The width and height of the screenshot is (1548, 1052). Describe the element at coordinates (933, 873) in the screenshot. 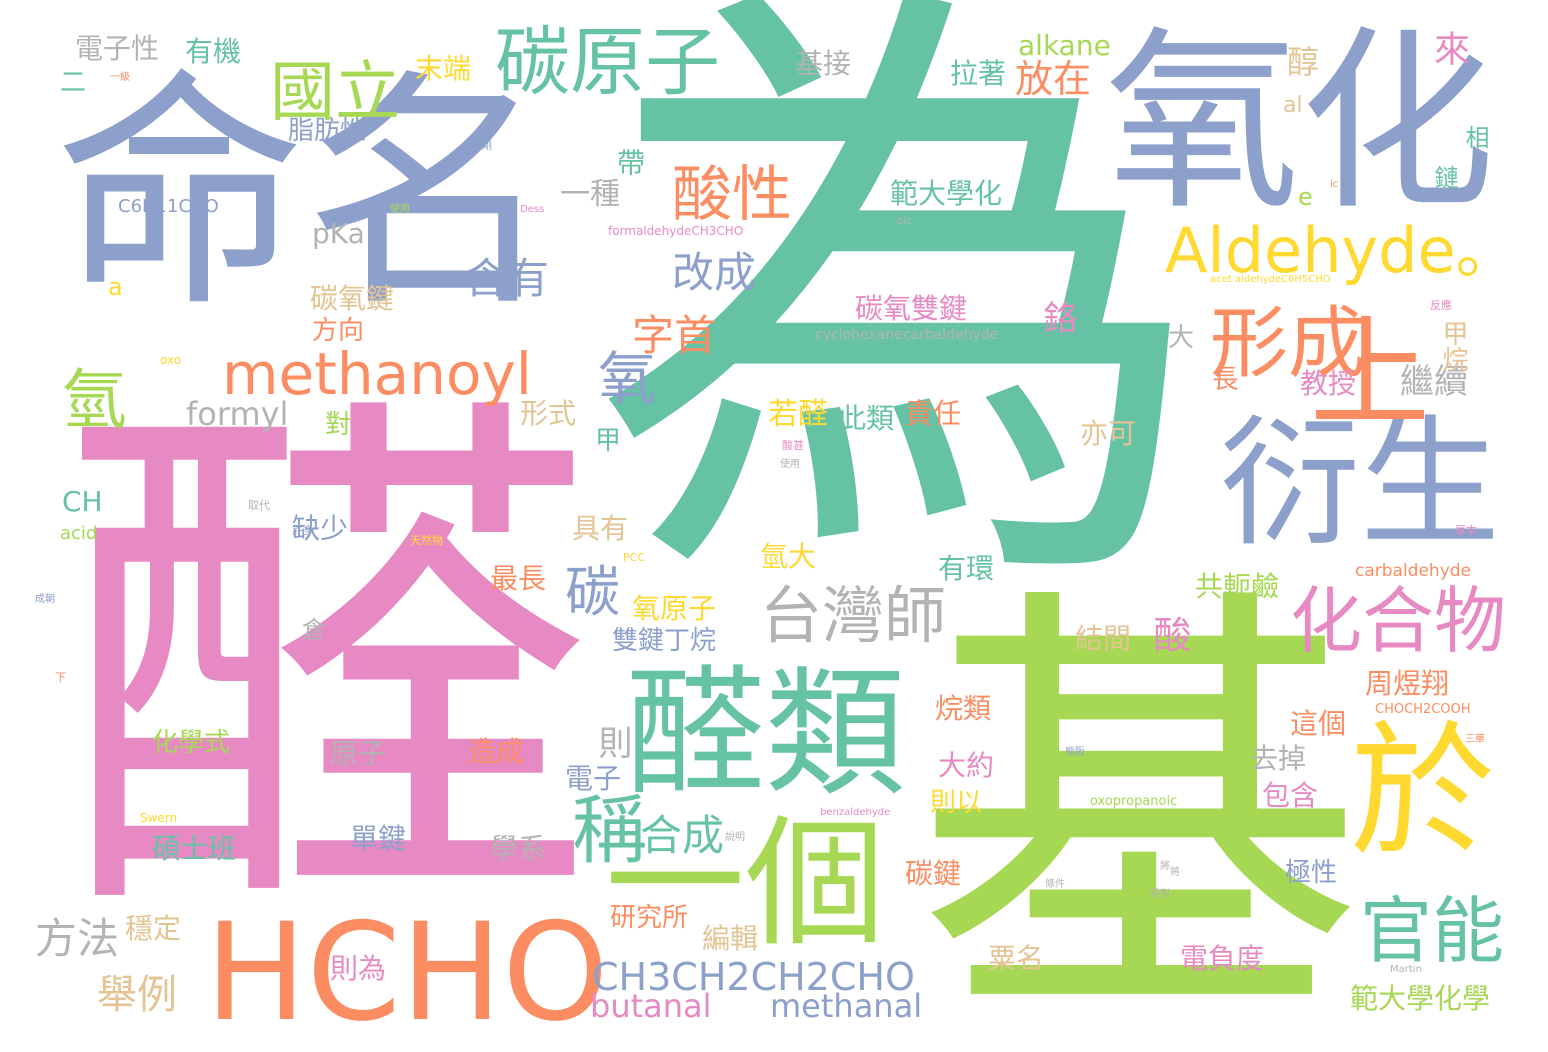

I see `word-tanjian: 碳鍵` at that location.